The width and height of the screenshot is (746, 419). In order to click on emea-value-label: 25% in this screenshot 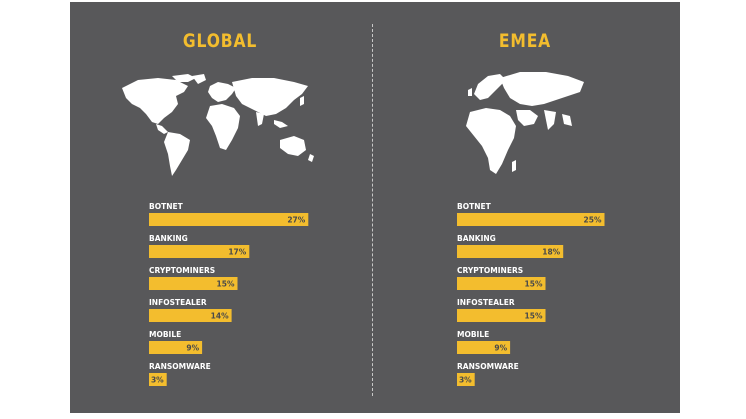, I will do `click(593, 220)`.